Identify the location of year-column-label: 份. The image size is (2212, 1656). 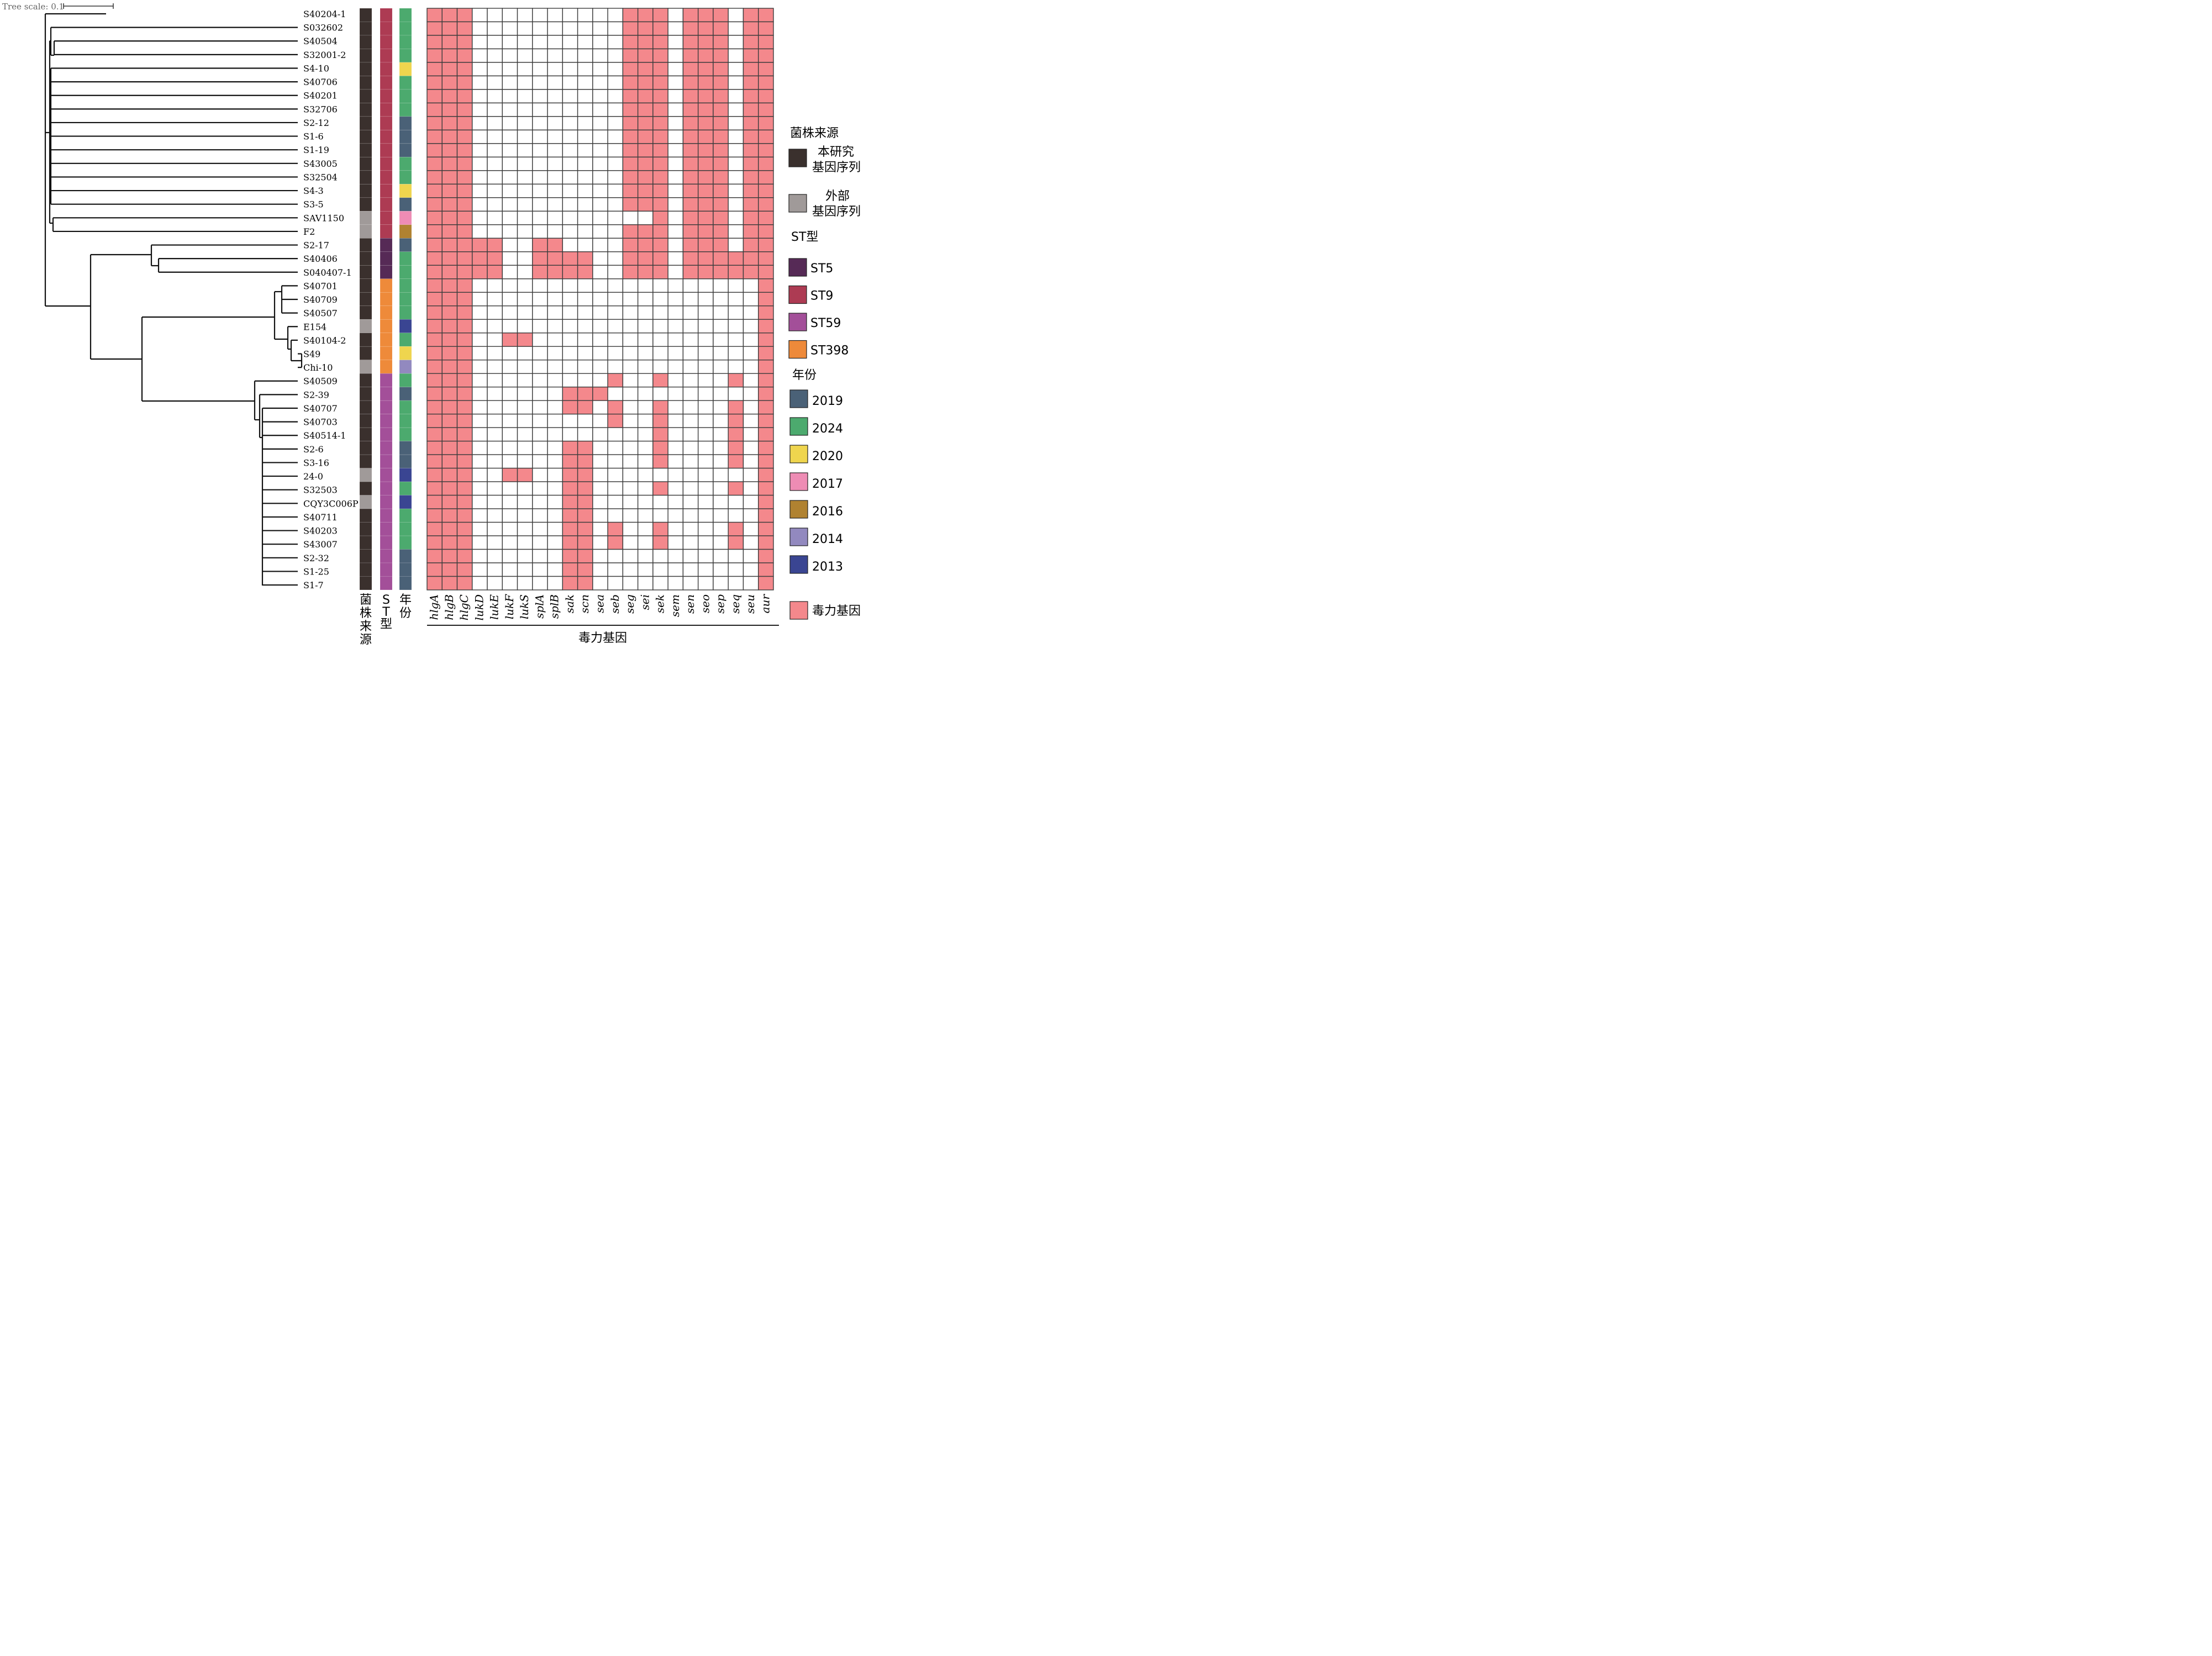
(405, 614).